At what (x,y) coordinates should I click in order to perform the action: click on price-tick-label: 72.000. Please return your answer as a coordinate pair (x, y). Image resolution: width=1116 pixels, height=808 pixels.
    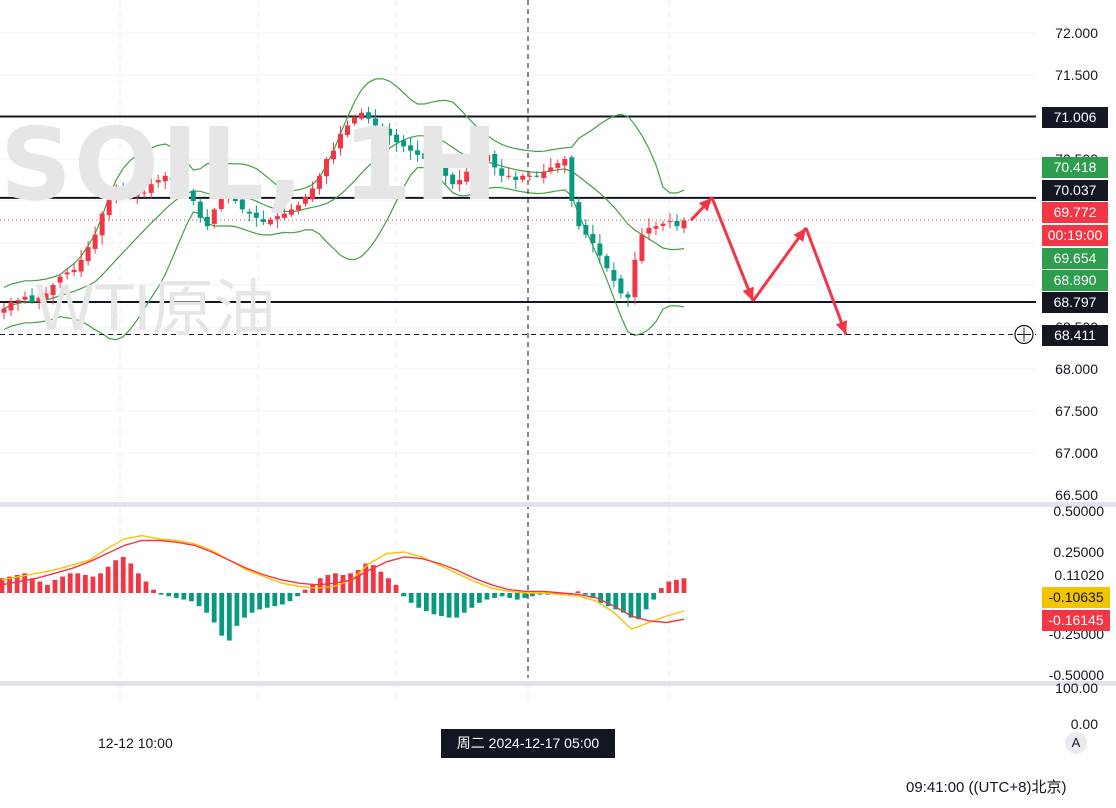
    Looking at the image, I should click on (1076, 33).